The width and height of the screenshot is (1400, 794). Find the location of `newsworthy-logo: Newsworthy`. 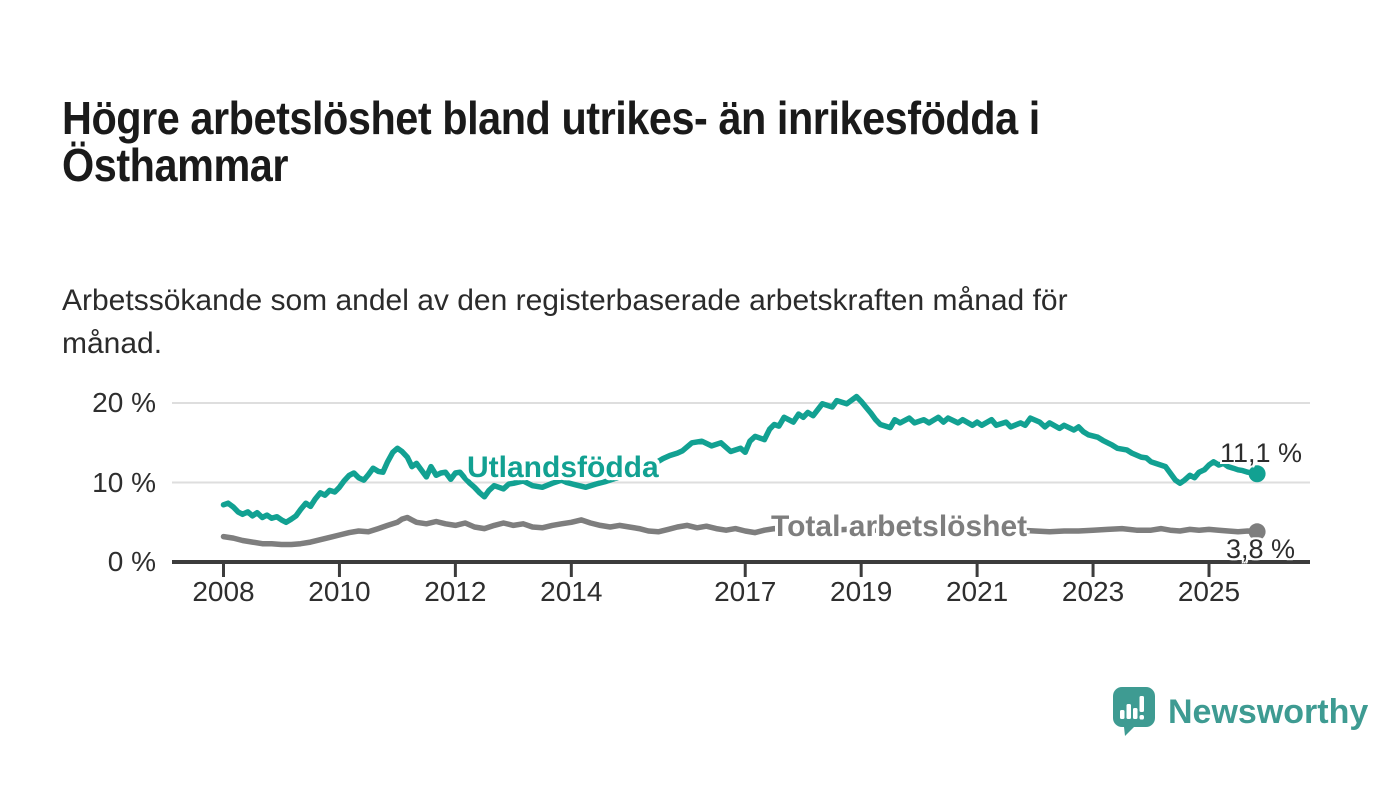

newsworthy-logo: Newsworthy is located at coordinates (1240, 712).